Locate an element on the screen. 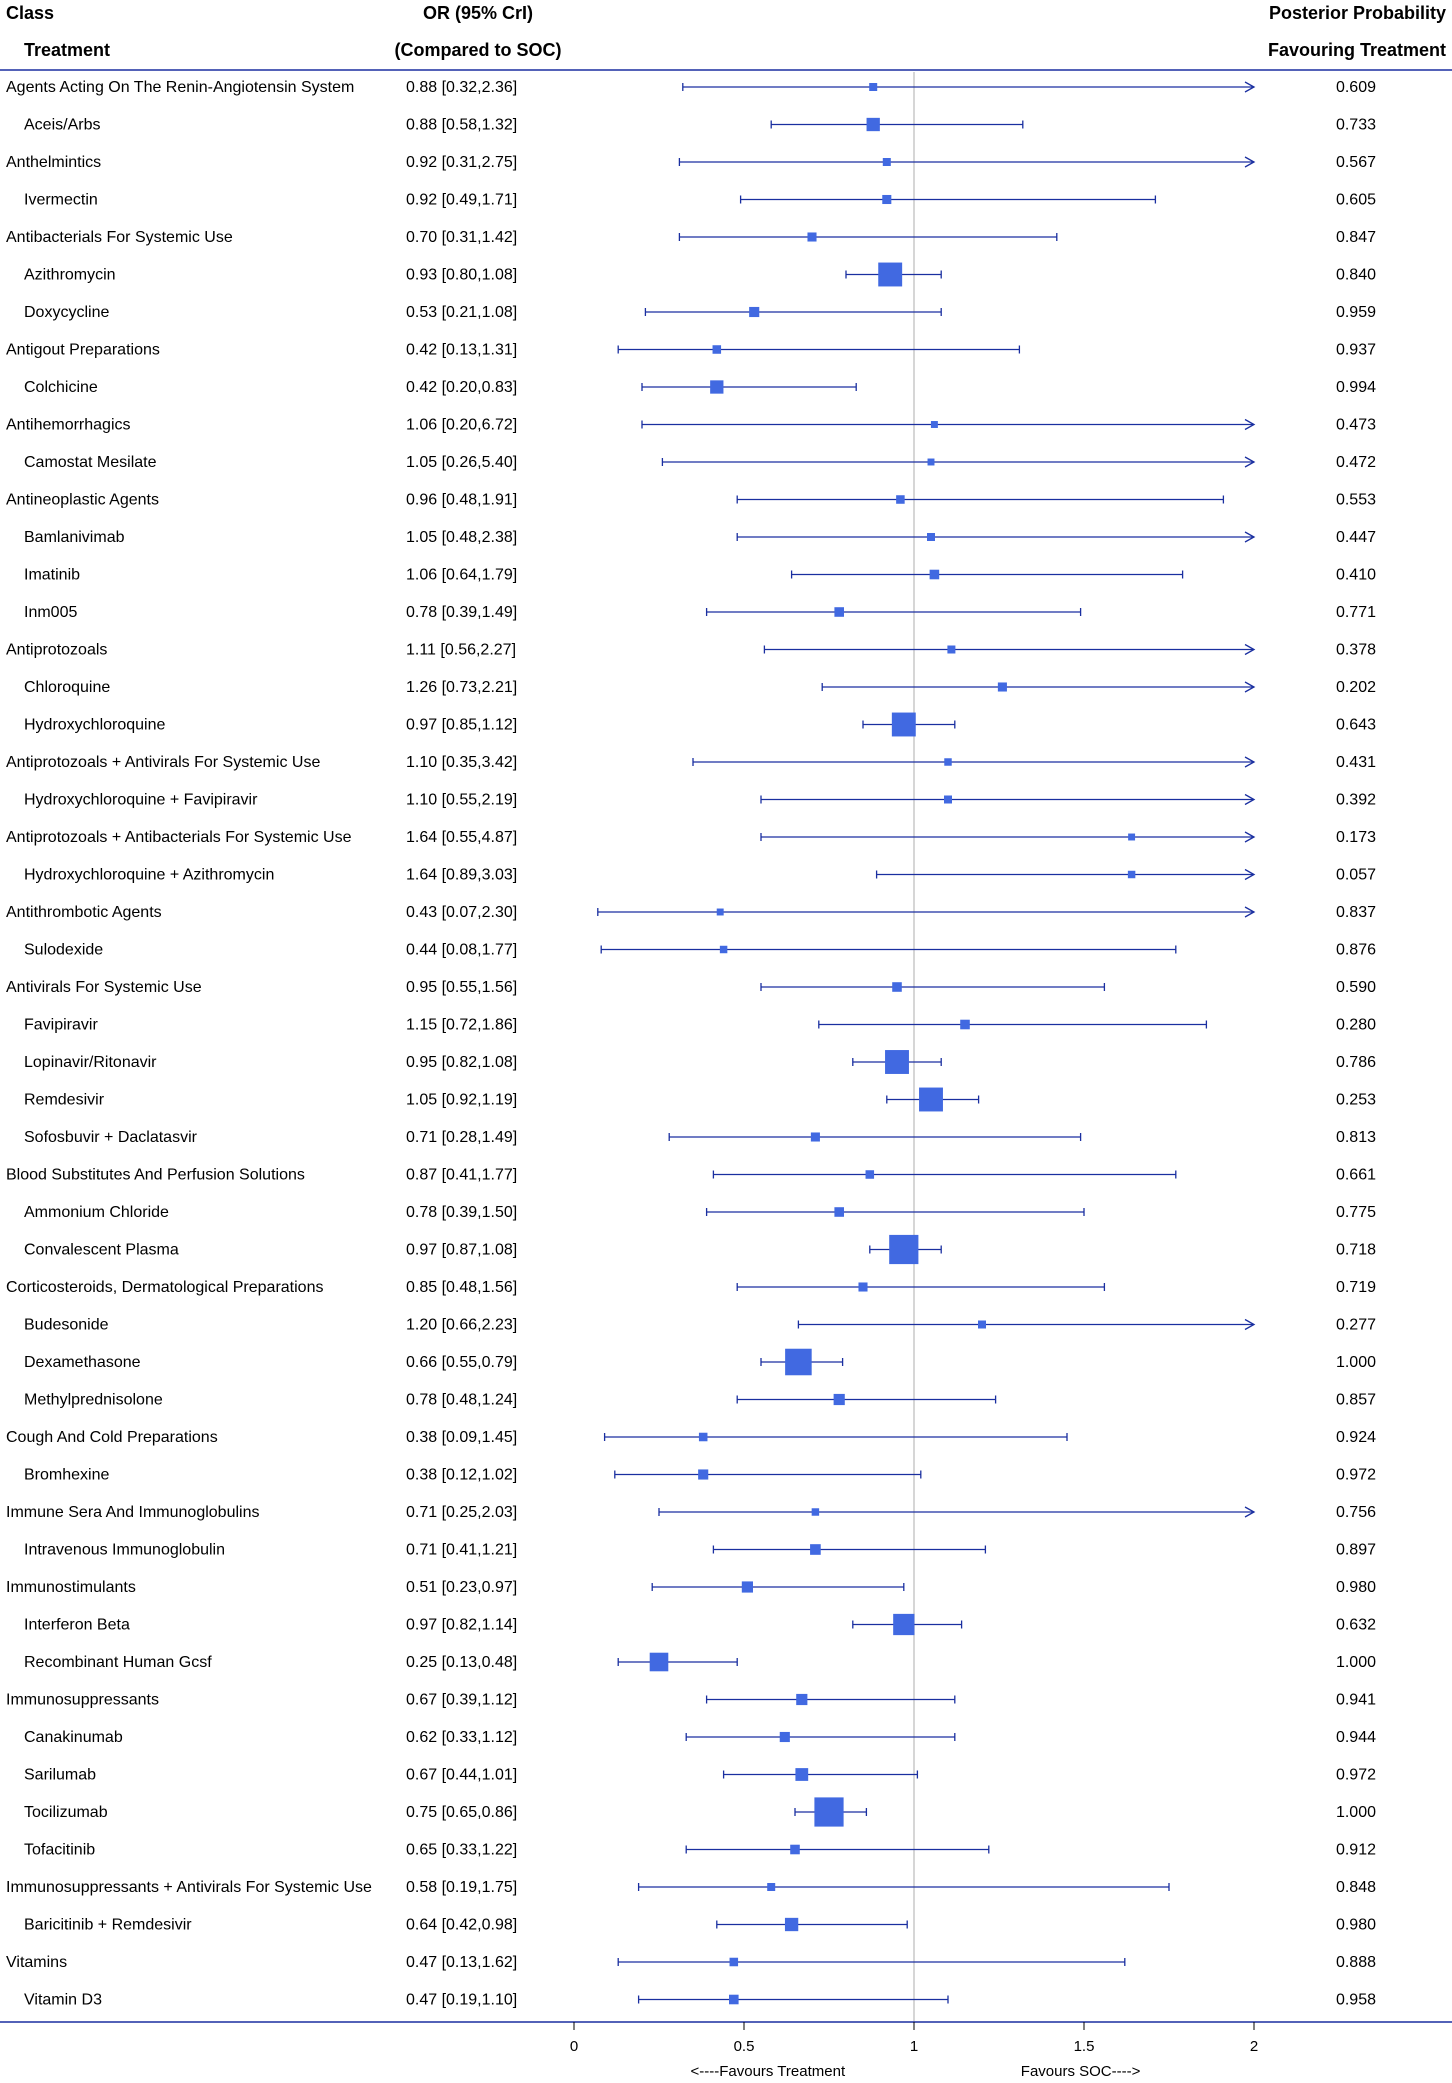  or-ci-value: 1.05 [0.48,2.38] is located at coordinates (461, 537).